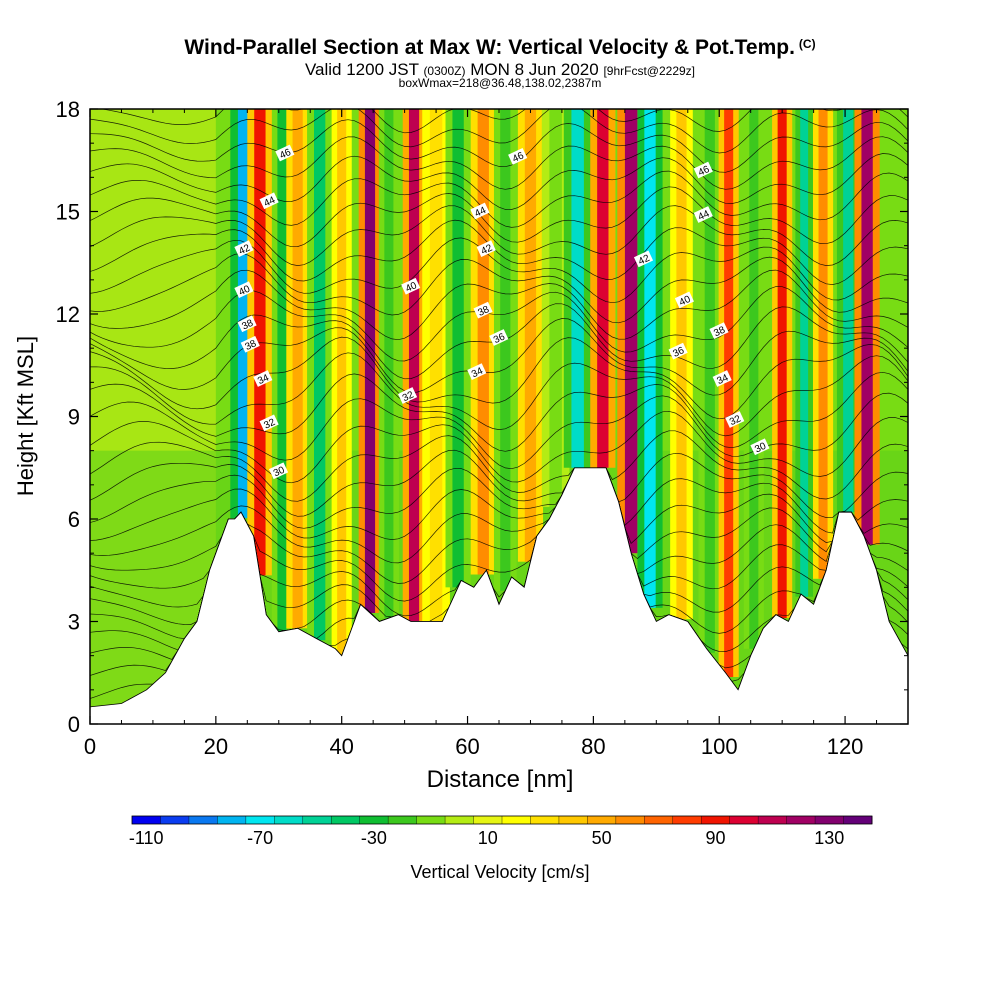 Image resolution: width=1000 pixels, height=1000 pixels. I want to click on colorbar-tick-label: -110, so click(146, 838).